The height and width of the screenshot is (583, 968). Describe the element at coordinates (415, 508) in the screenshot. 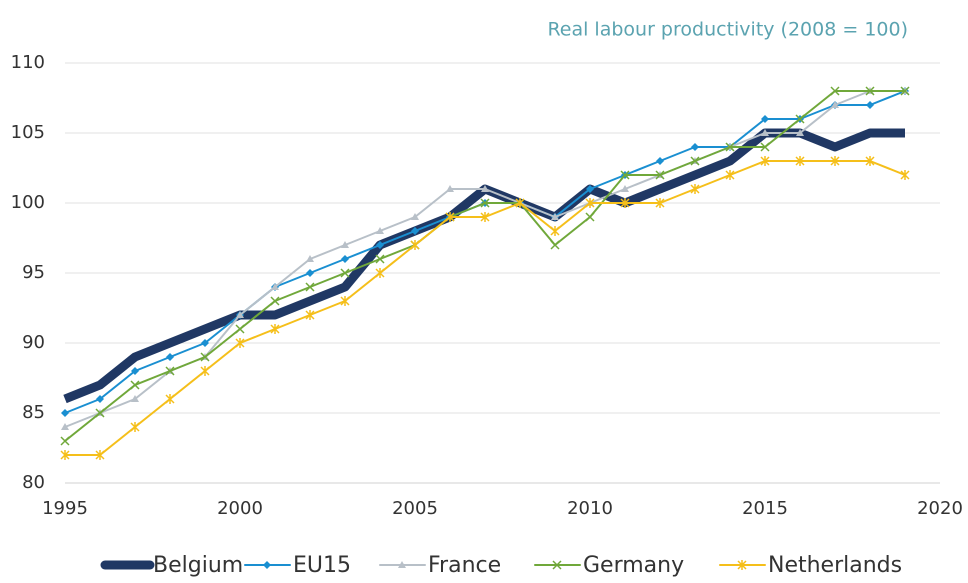

I see `x-tick-label: 2005` at that location.